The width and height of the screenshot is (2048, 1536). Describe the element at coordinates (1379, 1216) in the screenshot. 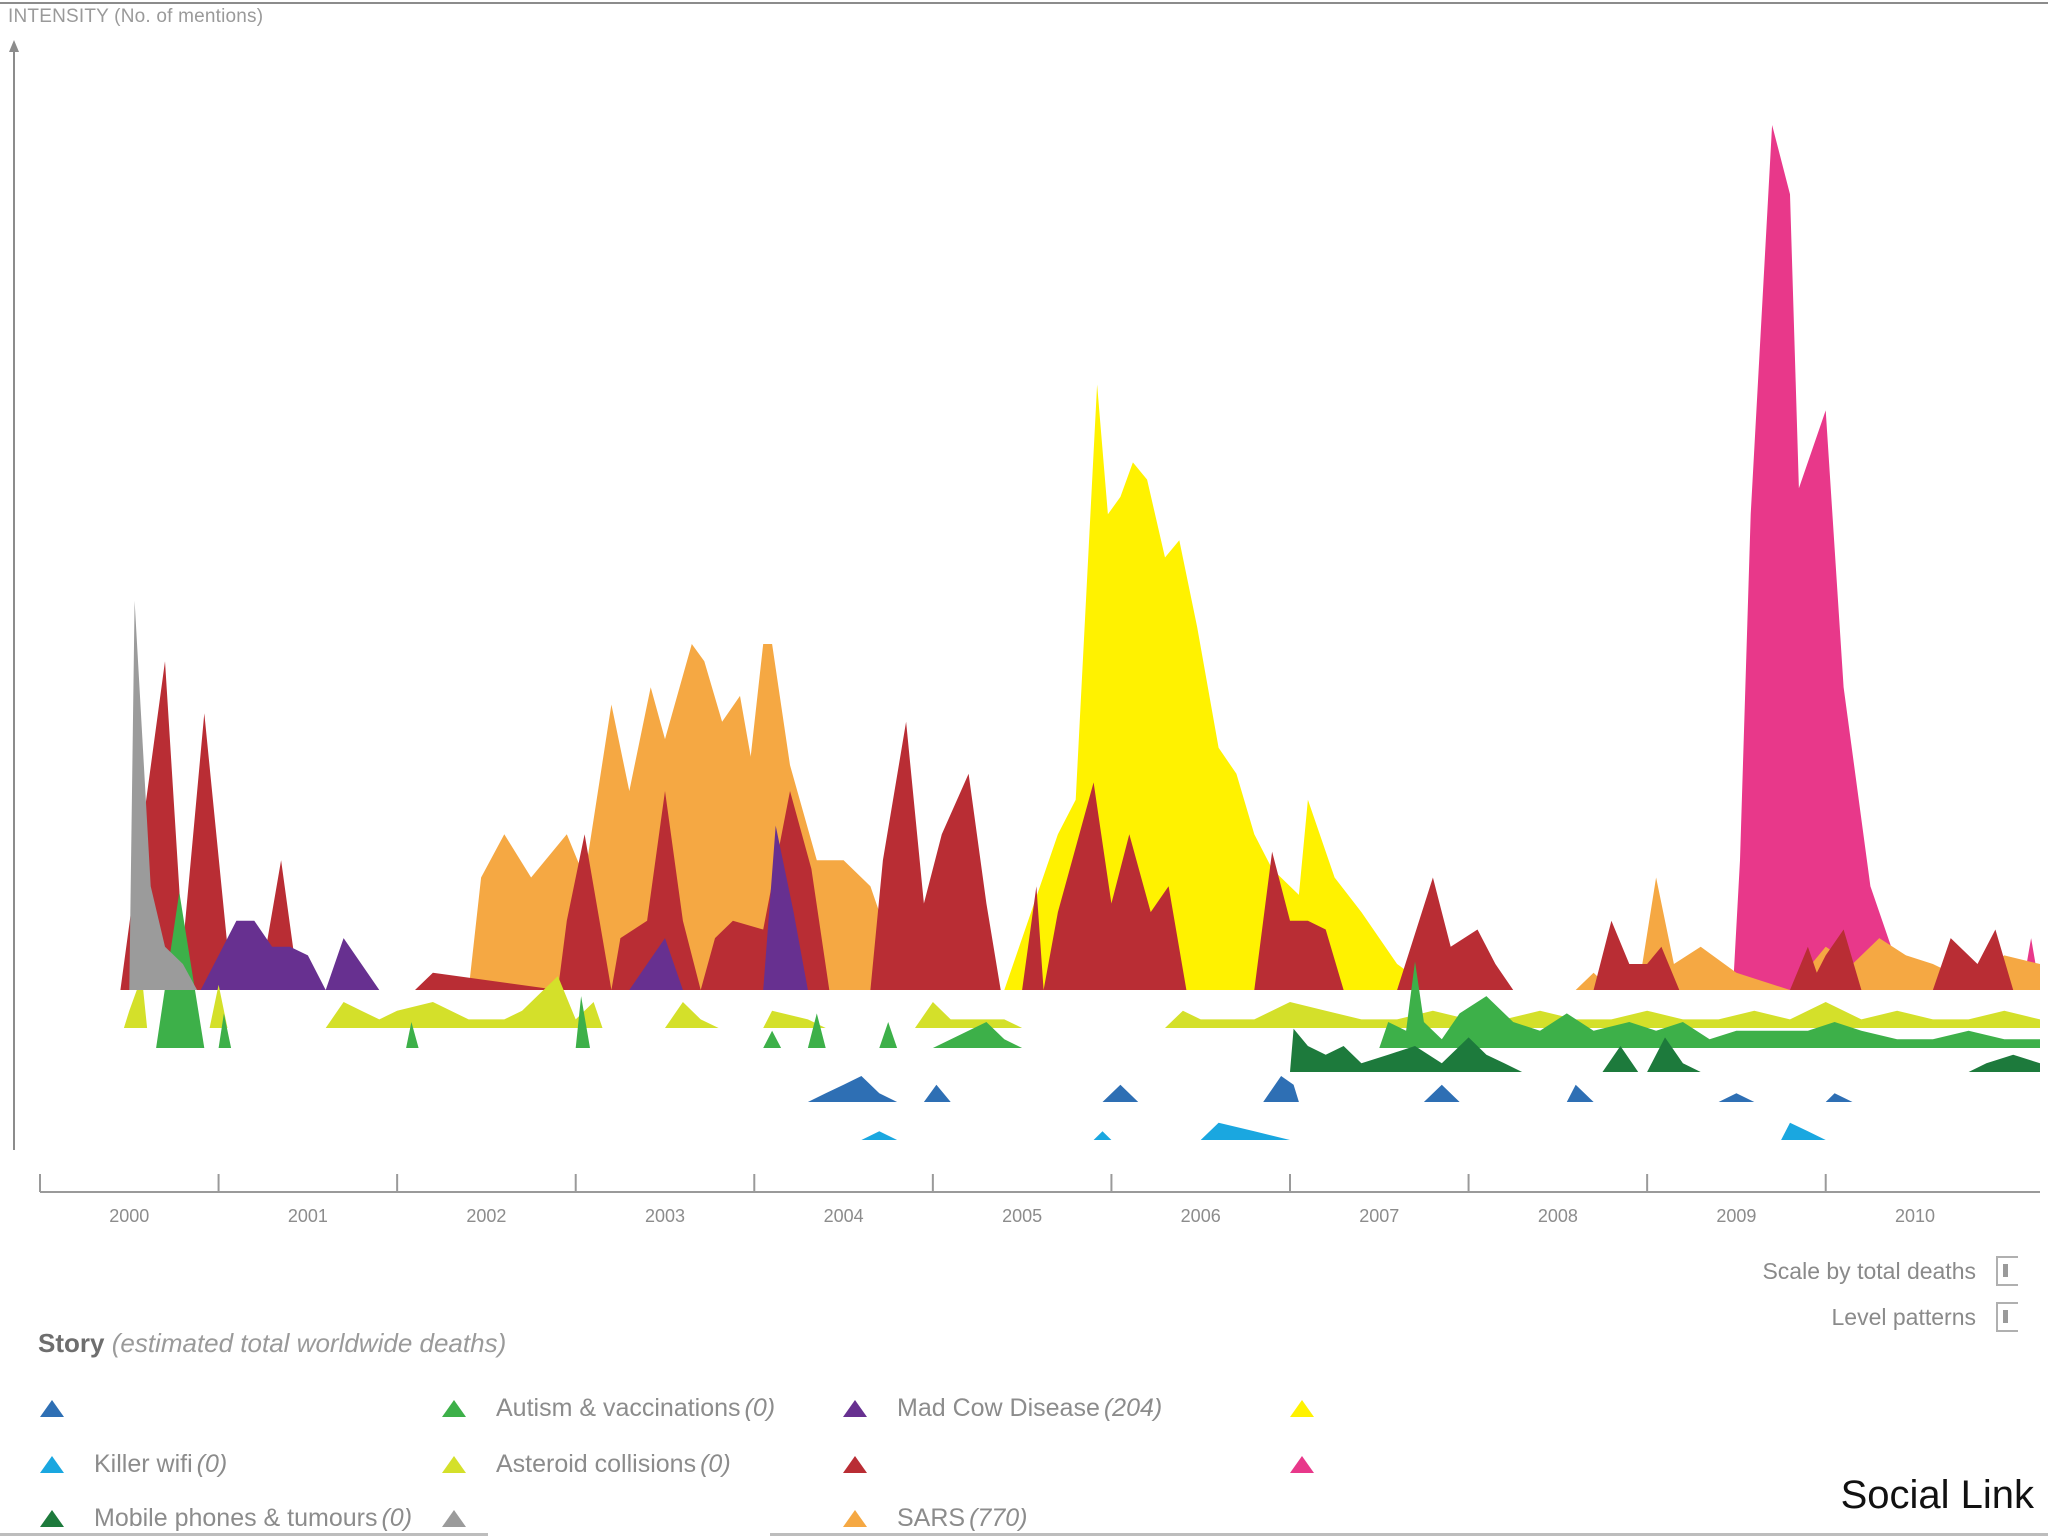

I see `x-tick-label: 2007` at that location.